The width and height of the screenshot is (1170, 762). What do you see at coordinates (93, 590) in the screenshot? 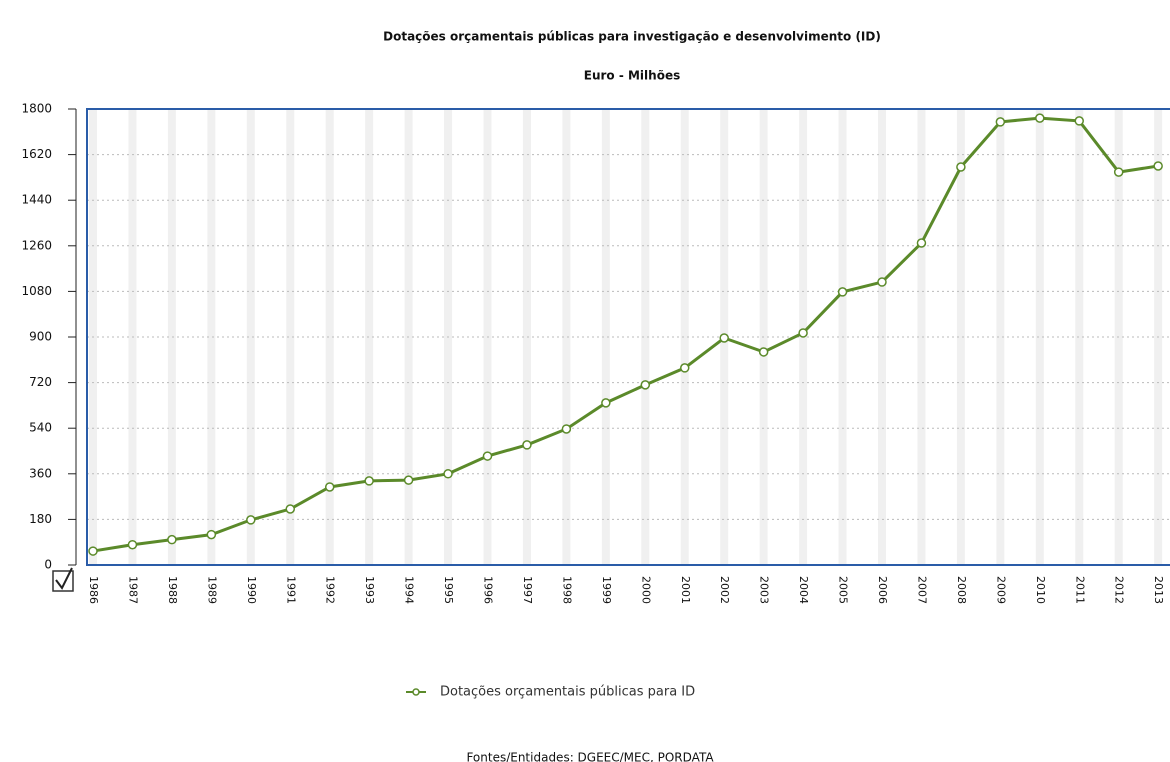
I see `x-tick-label: 1986` at bounding box center [93, 590].